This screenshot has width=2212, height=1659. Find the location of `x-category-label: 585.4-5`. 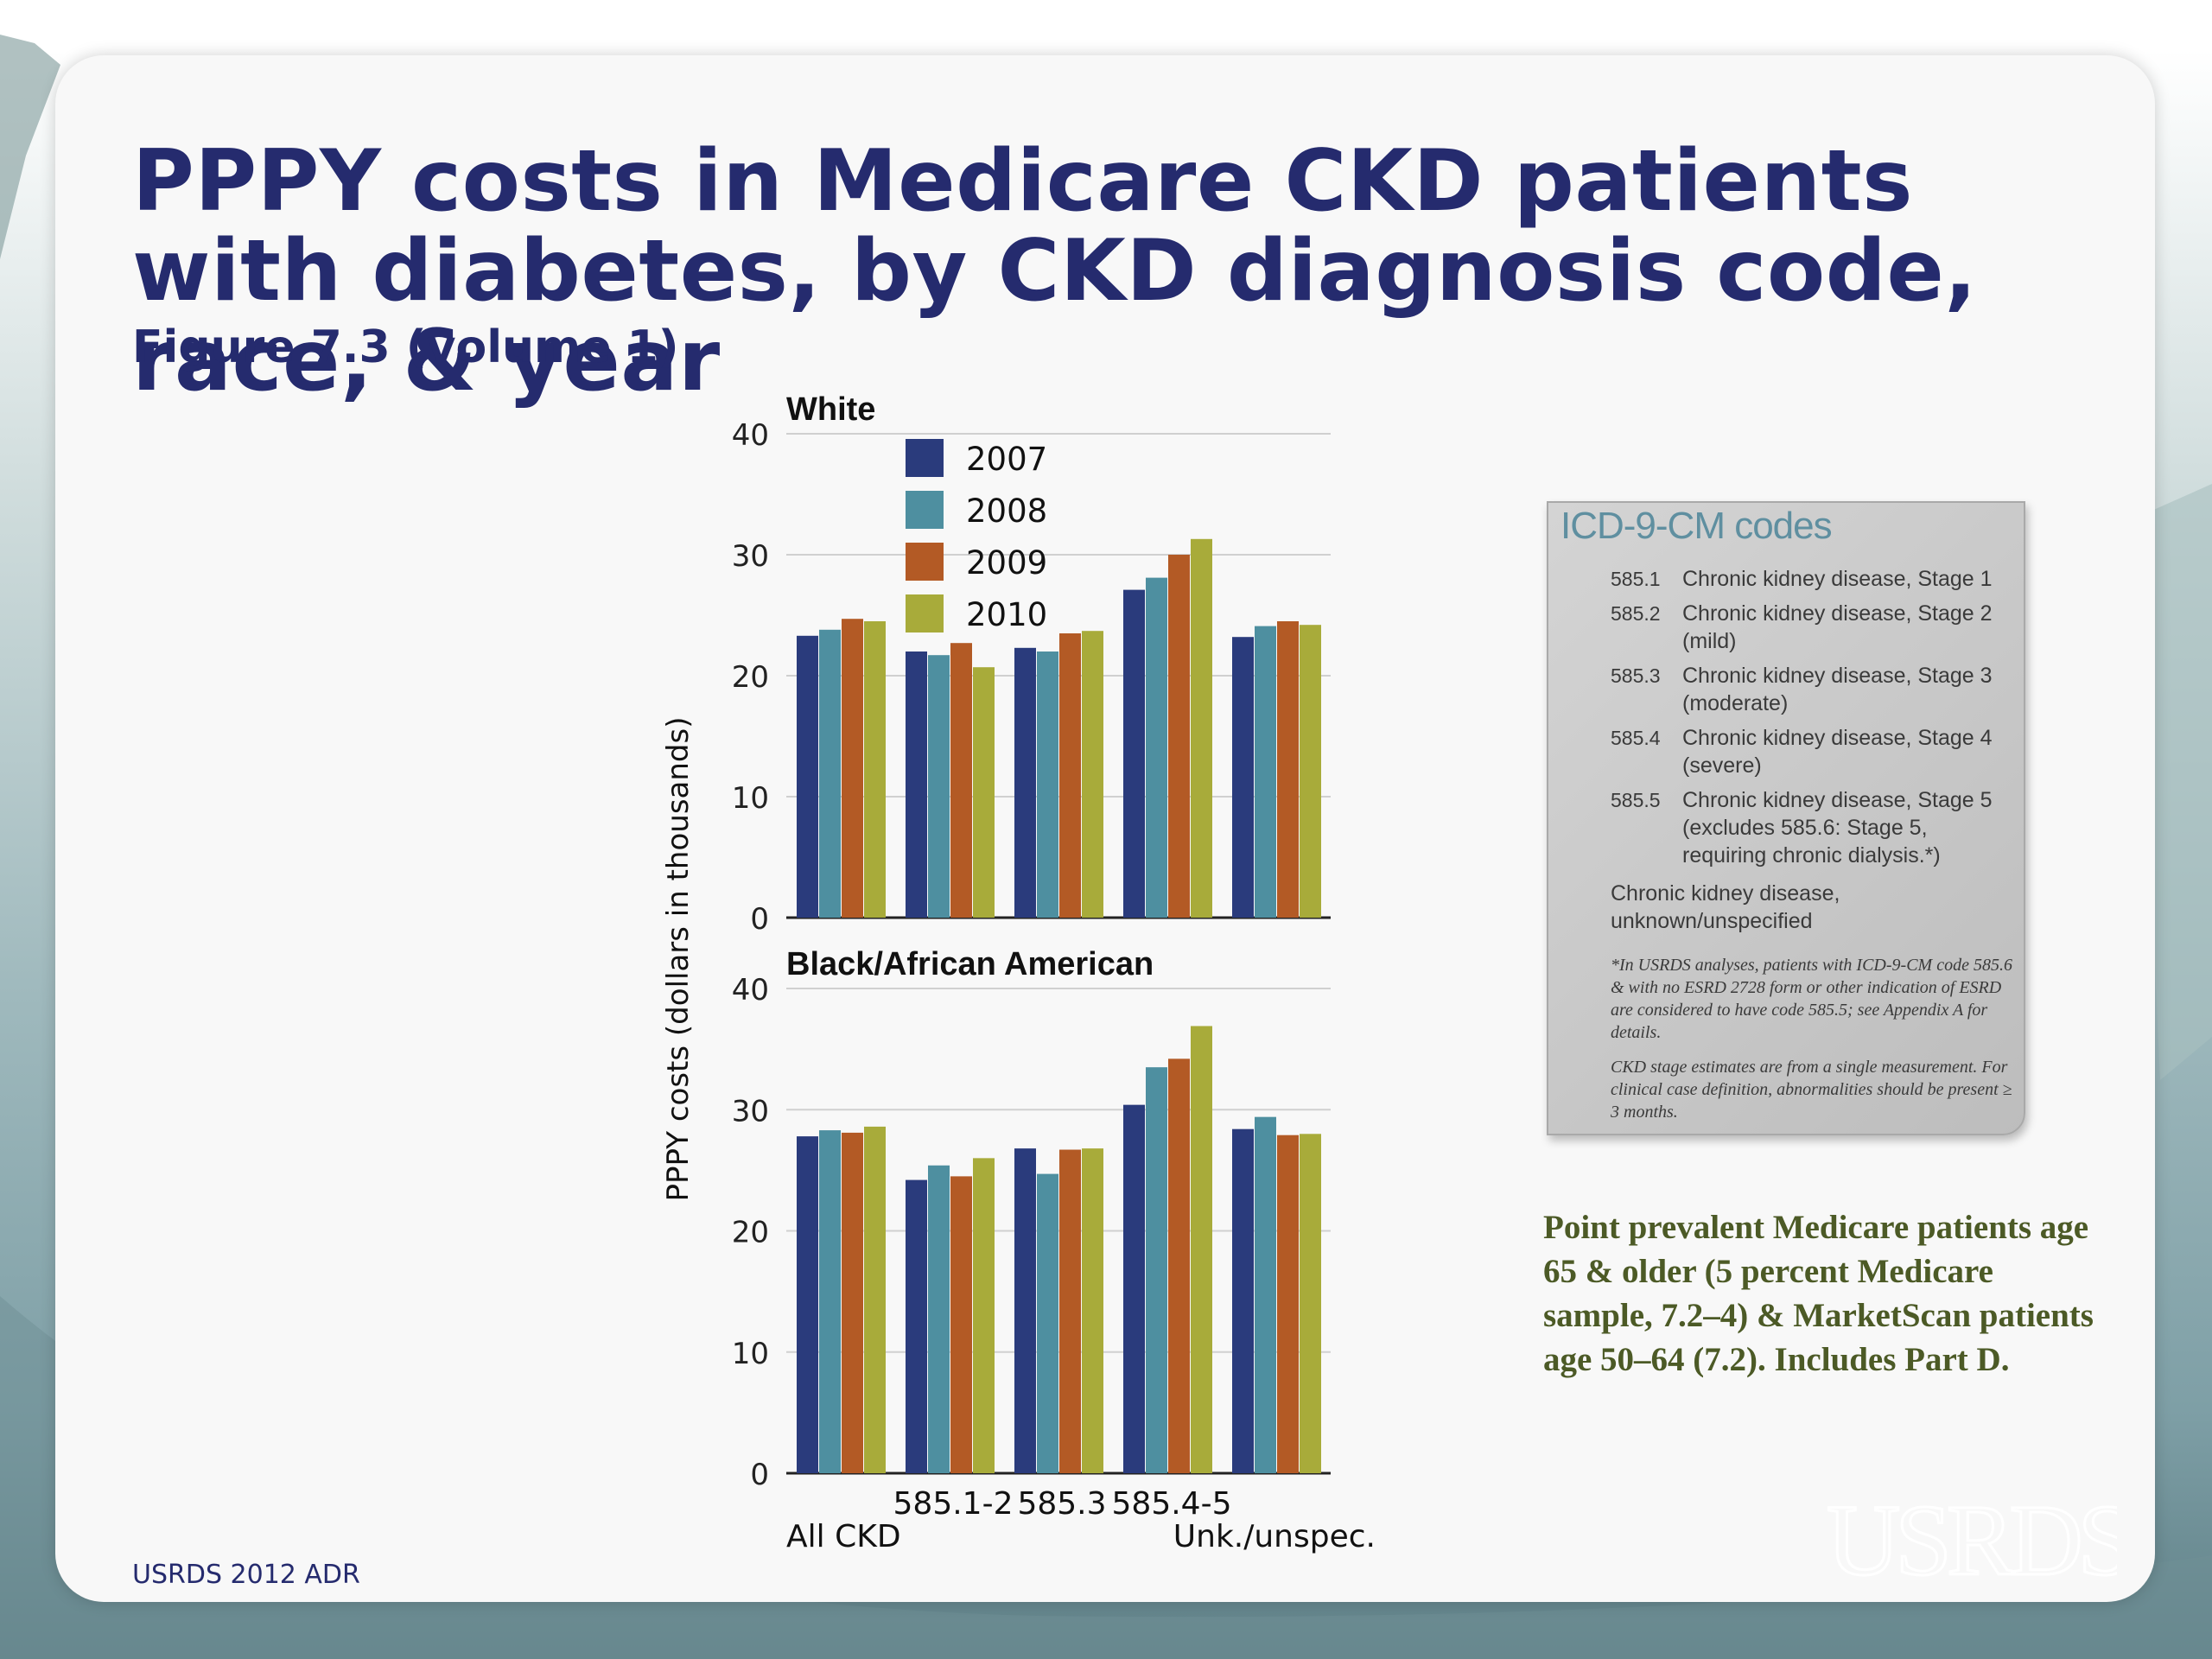

x-category-label: 585.4-5 is located at coordinates (1172, 1504).